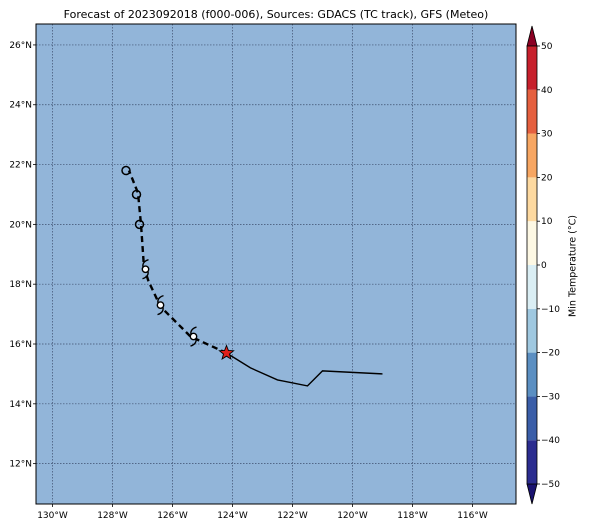  What do you see at coordinates (20, 465) in the screenshot?
I see `lat-tick-label: 12°N` at bounding box center [20, 465].